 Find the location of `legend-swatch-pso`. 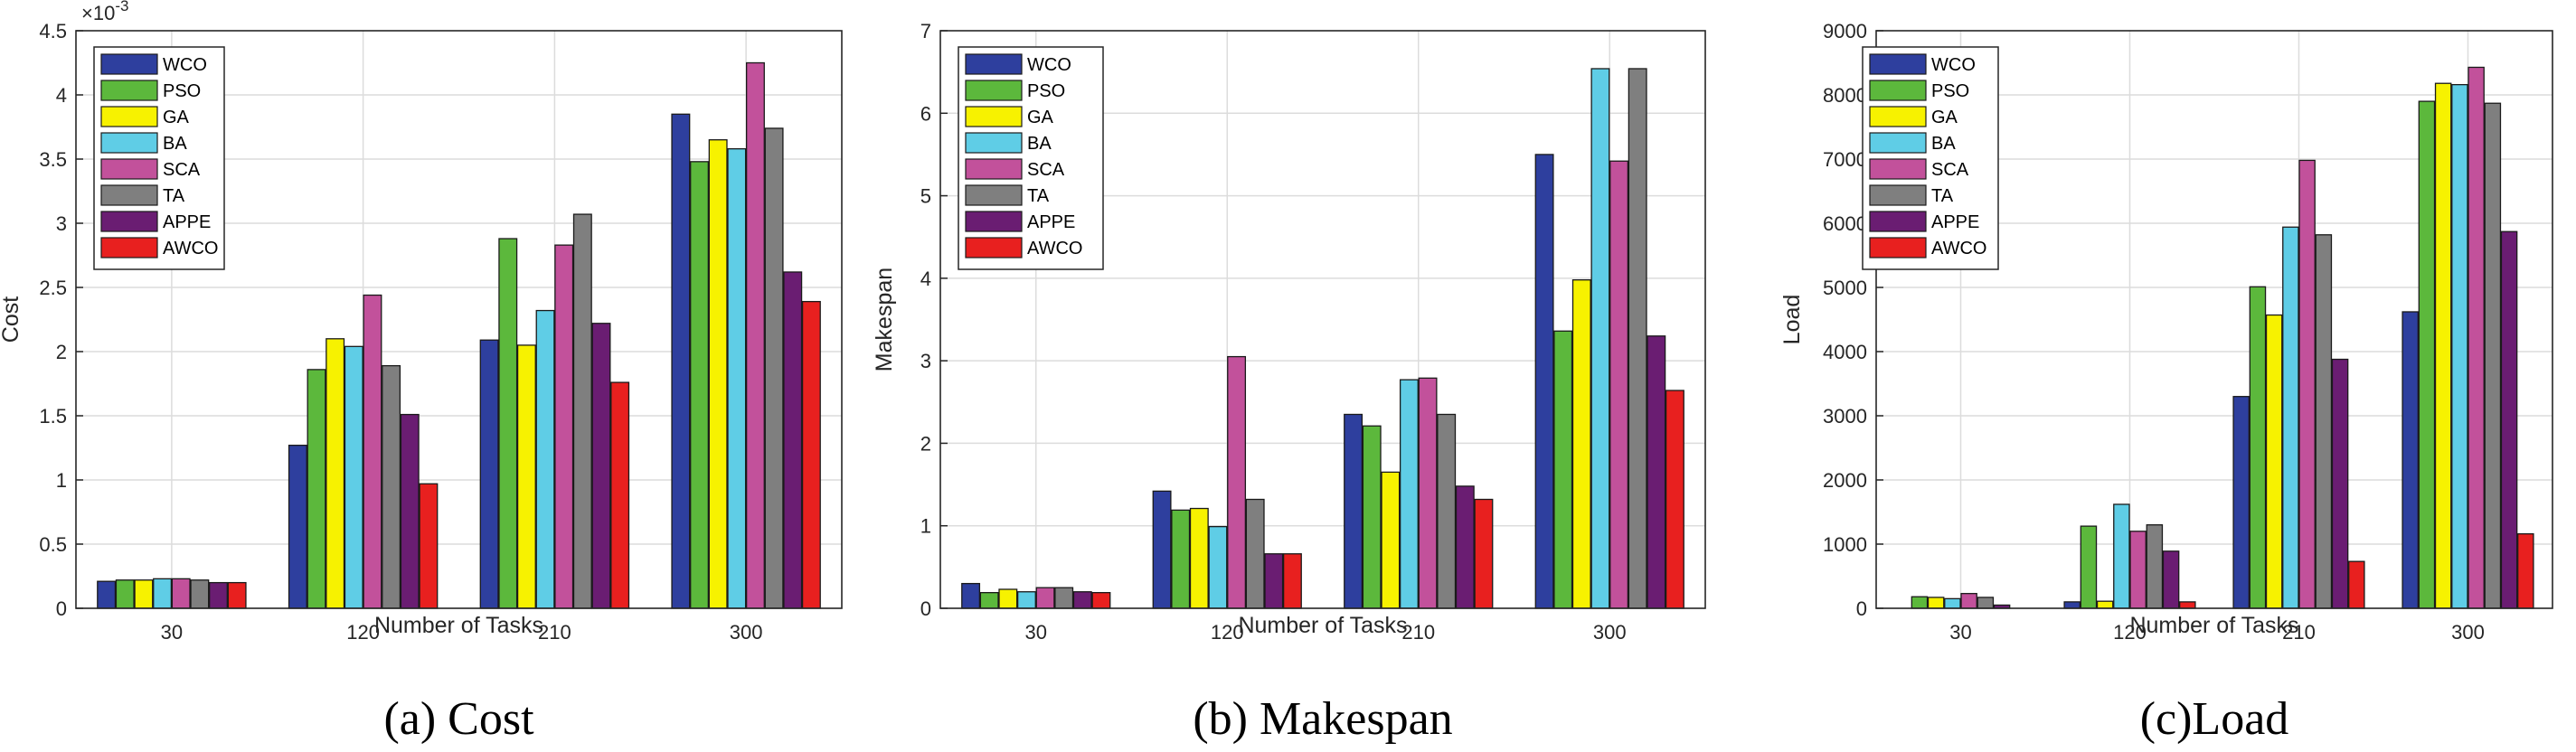

legend-swatch-pso is located at coordinates (129, 90).